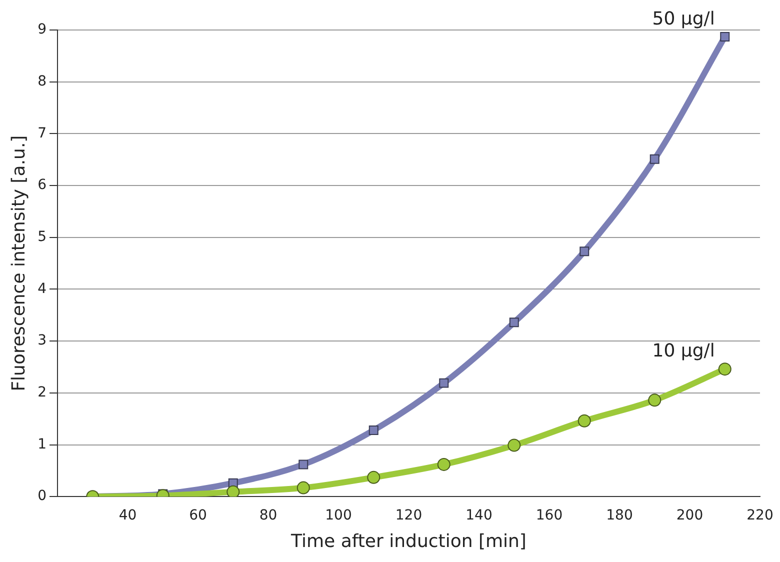 The height and width of the screenshot is (562, 780). Describe the element at coordinates (619, 516) in the screenshot. I see `x-tick-label: 180` at that location.